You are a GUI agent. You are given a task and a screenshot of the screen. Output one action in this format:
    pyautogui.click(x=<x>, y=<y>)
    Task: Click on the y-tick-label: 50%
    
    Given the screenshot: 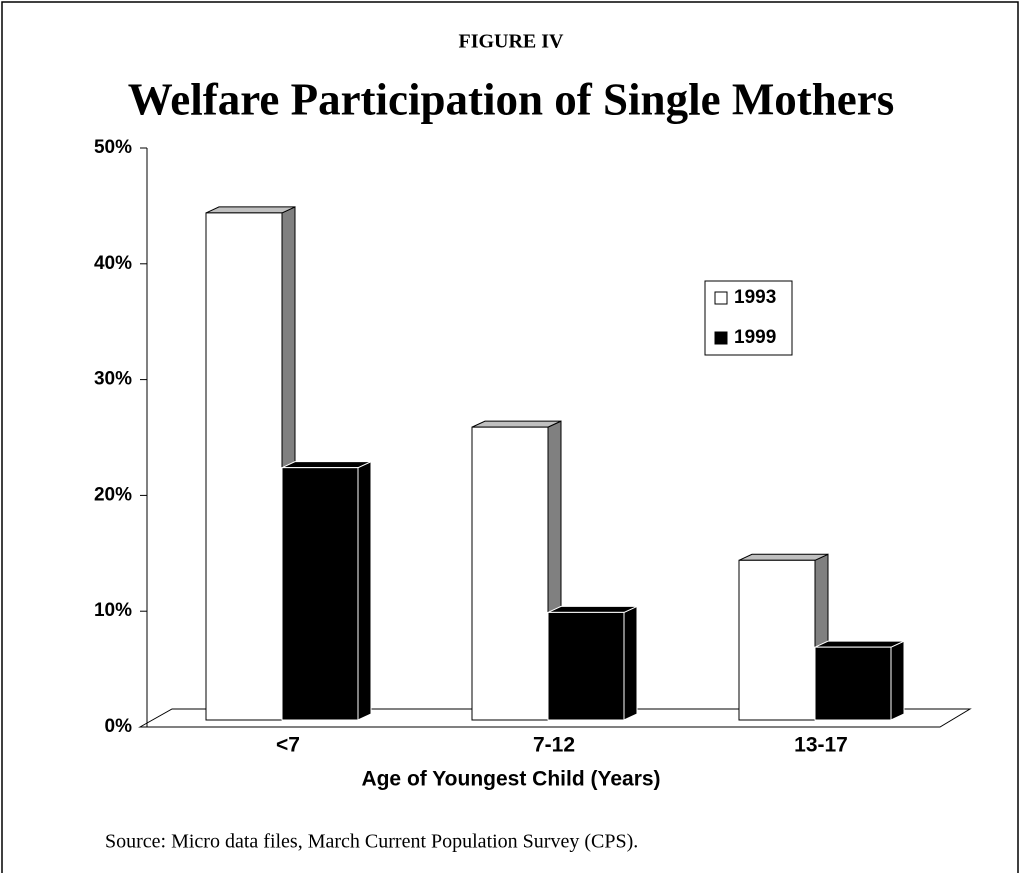 What is the action you would take?
    pyautogui.click(x=113, y=147)
    